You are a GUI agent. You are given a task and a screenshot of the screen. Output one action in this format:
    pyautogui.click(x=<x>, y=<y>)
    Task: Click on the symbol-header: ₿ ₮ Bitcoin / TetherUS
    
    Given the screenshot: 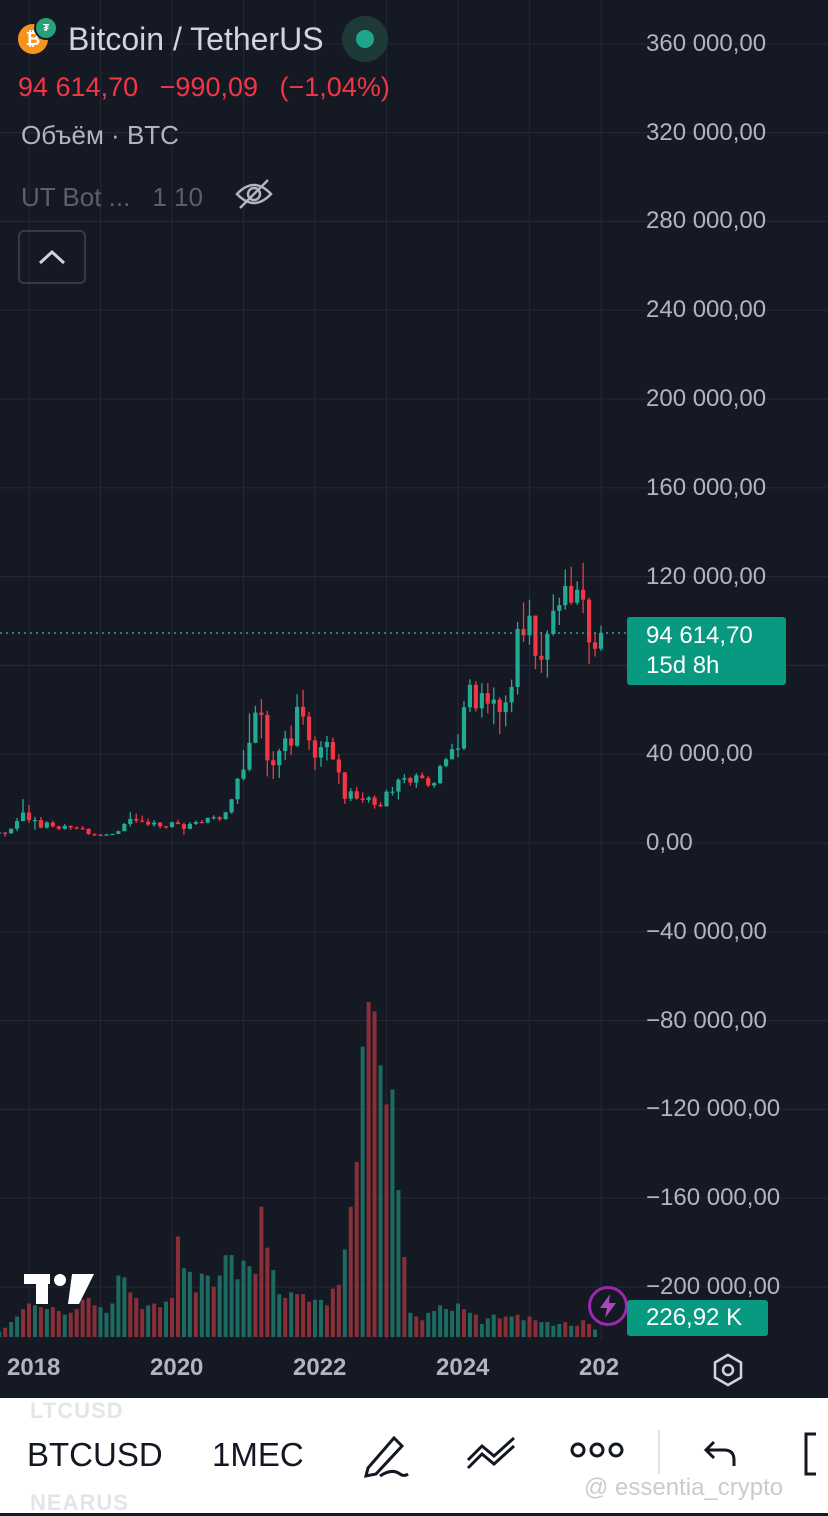 What is the action you would take?
    pyautogui.click(x=203, y=39)
    